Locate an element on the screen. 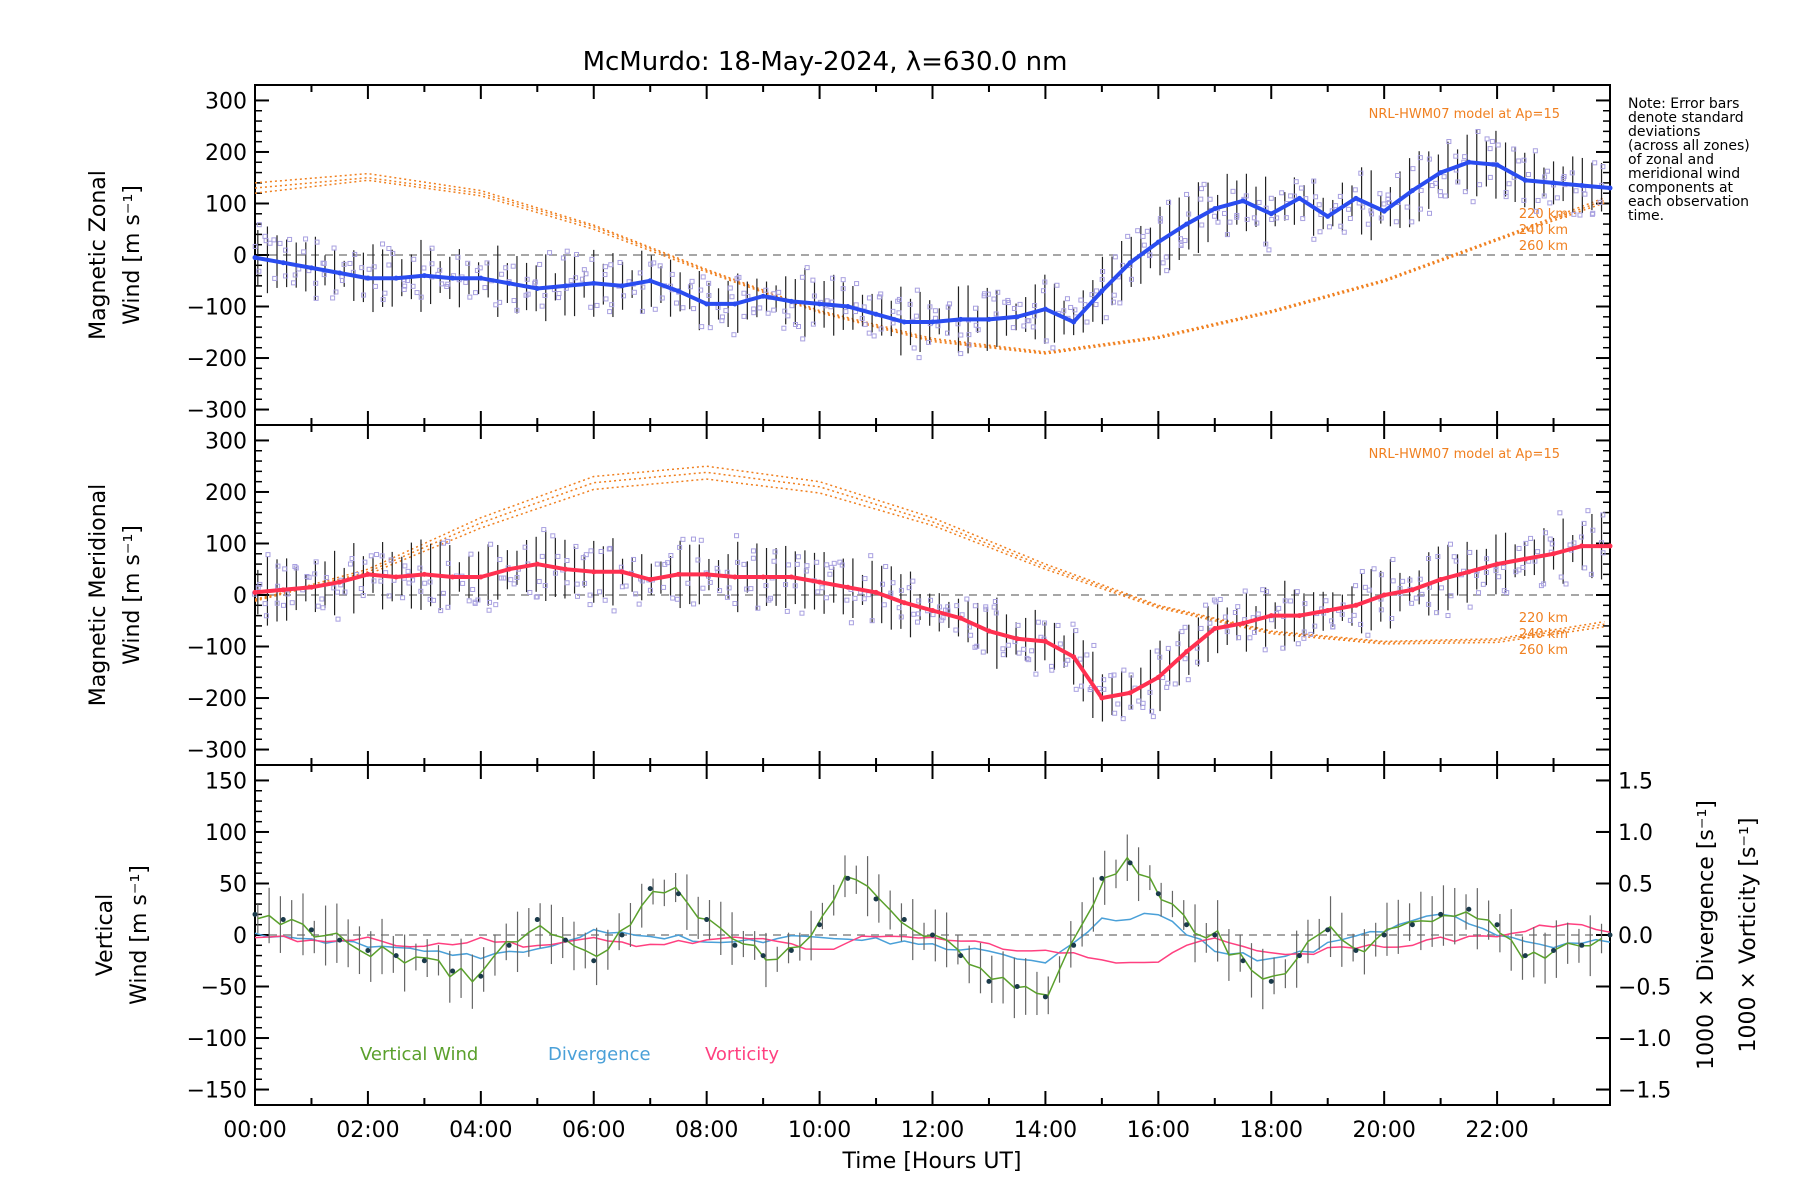  x-tick-label: 16:00 is located at coordinates (1158, 1130).